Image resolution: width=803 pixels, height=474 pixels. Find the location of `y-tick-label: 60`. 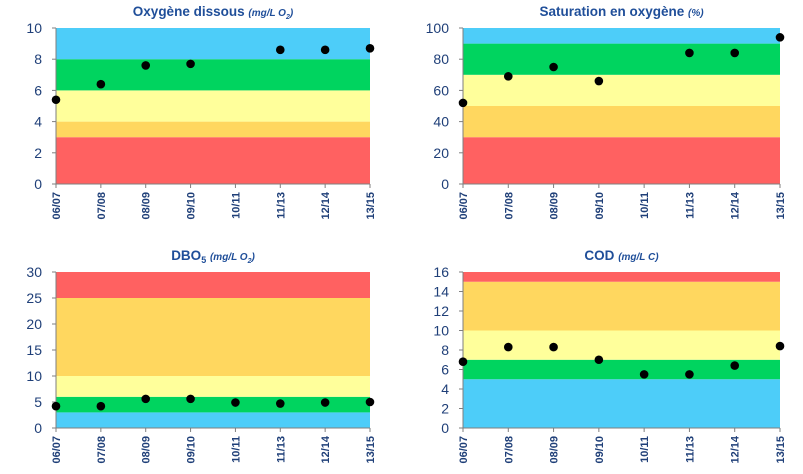

y-tick-label: 60 is located at coordinates (441, 90).